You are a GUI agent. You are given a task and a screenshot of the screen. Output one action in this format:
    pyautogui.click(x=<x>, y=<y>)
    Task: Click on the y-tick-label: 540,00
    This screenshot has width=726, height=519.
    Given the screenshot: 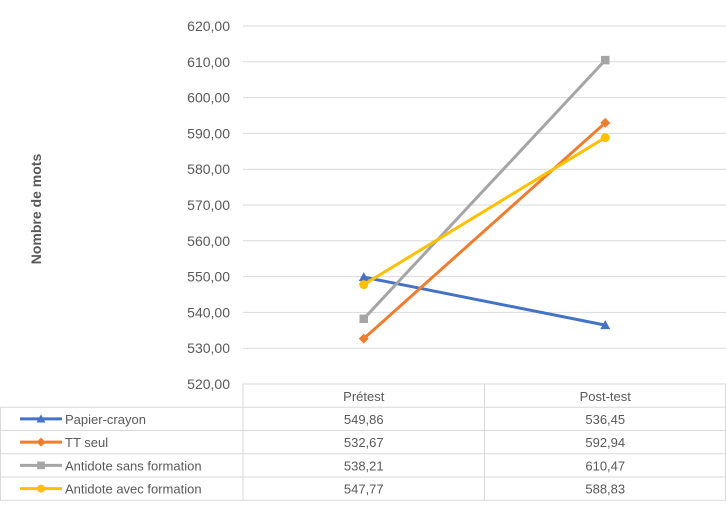 What is the action you would take?
    pyautogui.click(x=208, y=312)
    